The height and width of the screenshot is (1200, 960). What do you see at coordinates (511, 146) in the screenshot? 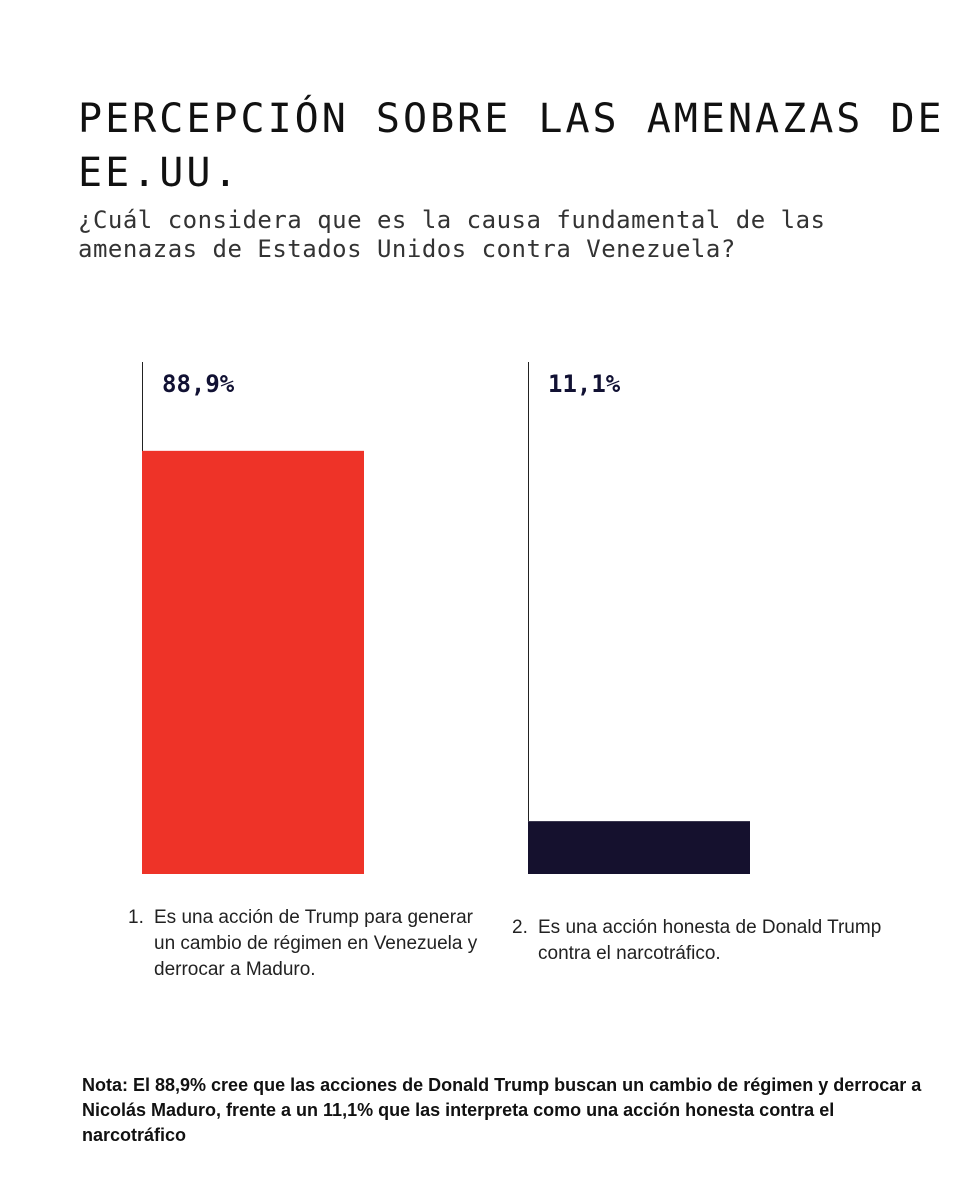
I see `chart-title: PERCEPCIÓN SOBRE LAS AMENAZAS DE EE.UU.` at bounding box center [511, 146].